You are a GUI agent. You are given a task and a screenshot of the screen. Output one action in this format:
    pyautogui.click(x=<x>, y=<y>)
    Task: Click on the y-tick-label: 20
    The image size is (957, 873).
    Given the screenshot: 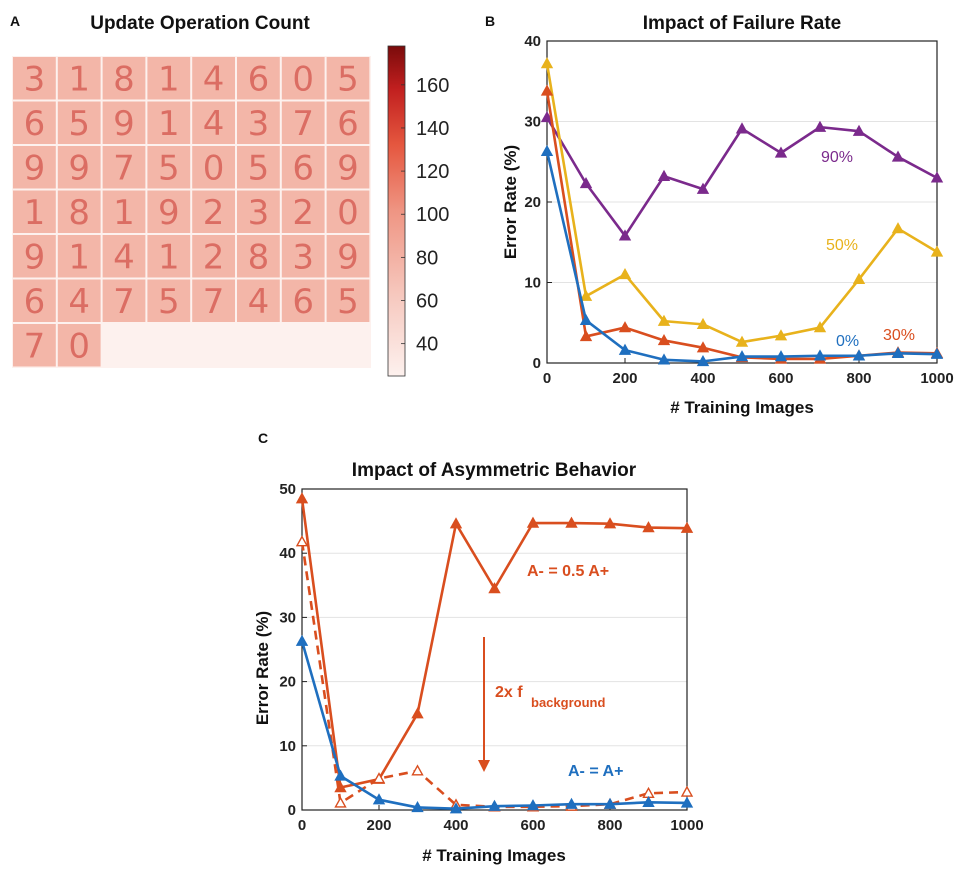 What is the action you would take?
    pyautogui.click(x=532, y=202)
    